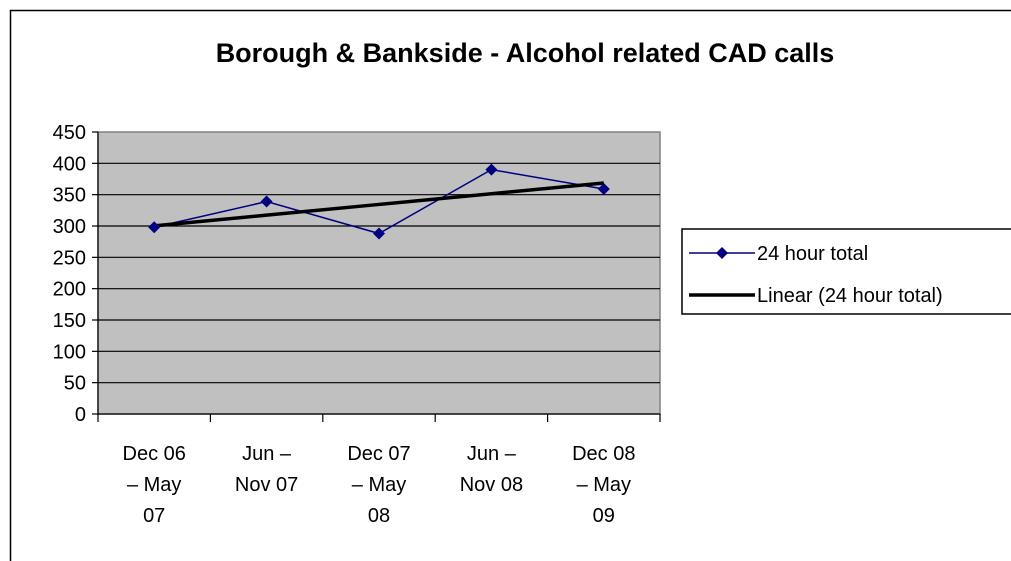 The width and height of the screenshot is (1011, 561). Describe the element at coordinates (75, 384) in the screenshot. I see `y-tick-label: 50` at that location.